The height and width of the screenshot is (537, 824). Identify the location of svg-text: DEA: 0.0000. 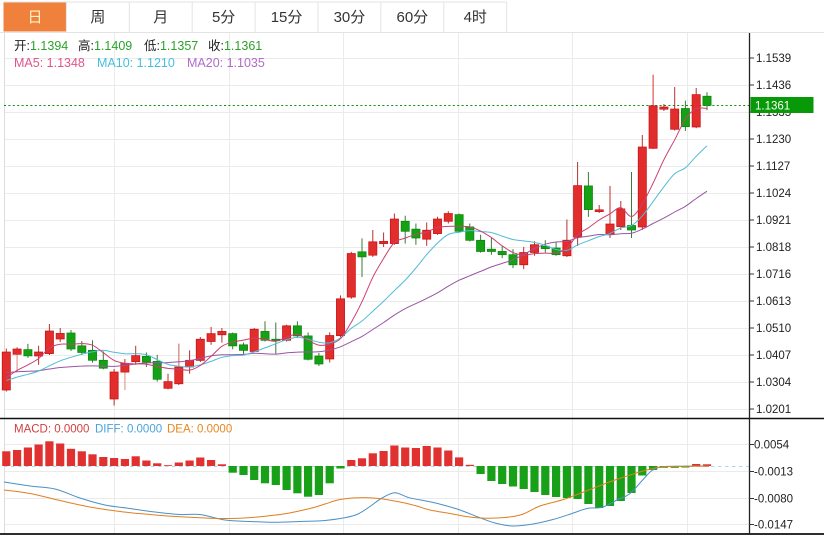
(199, 430).